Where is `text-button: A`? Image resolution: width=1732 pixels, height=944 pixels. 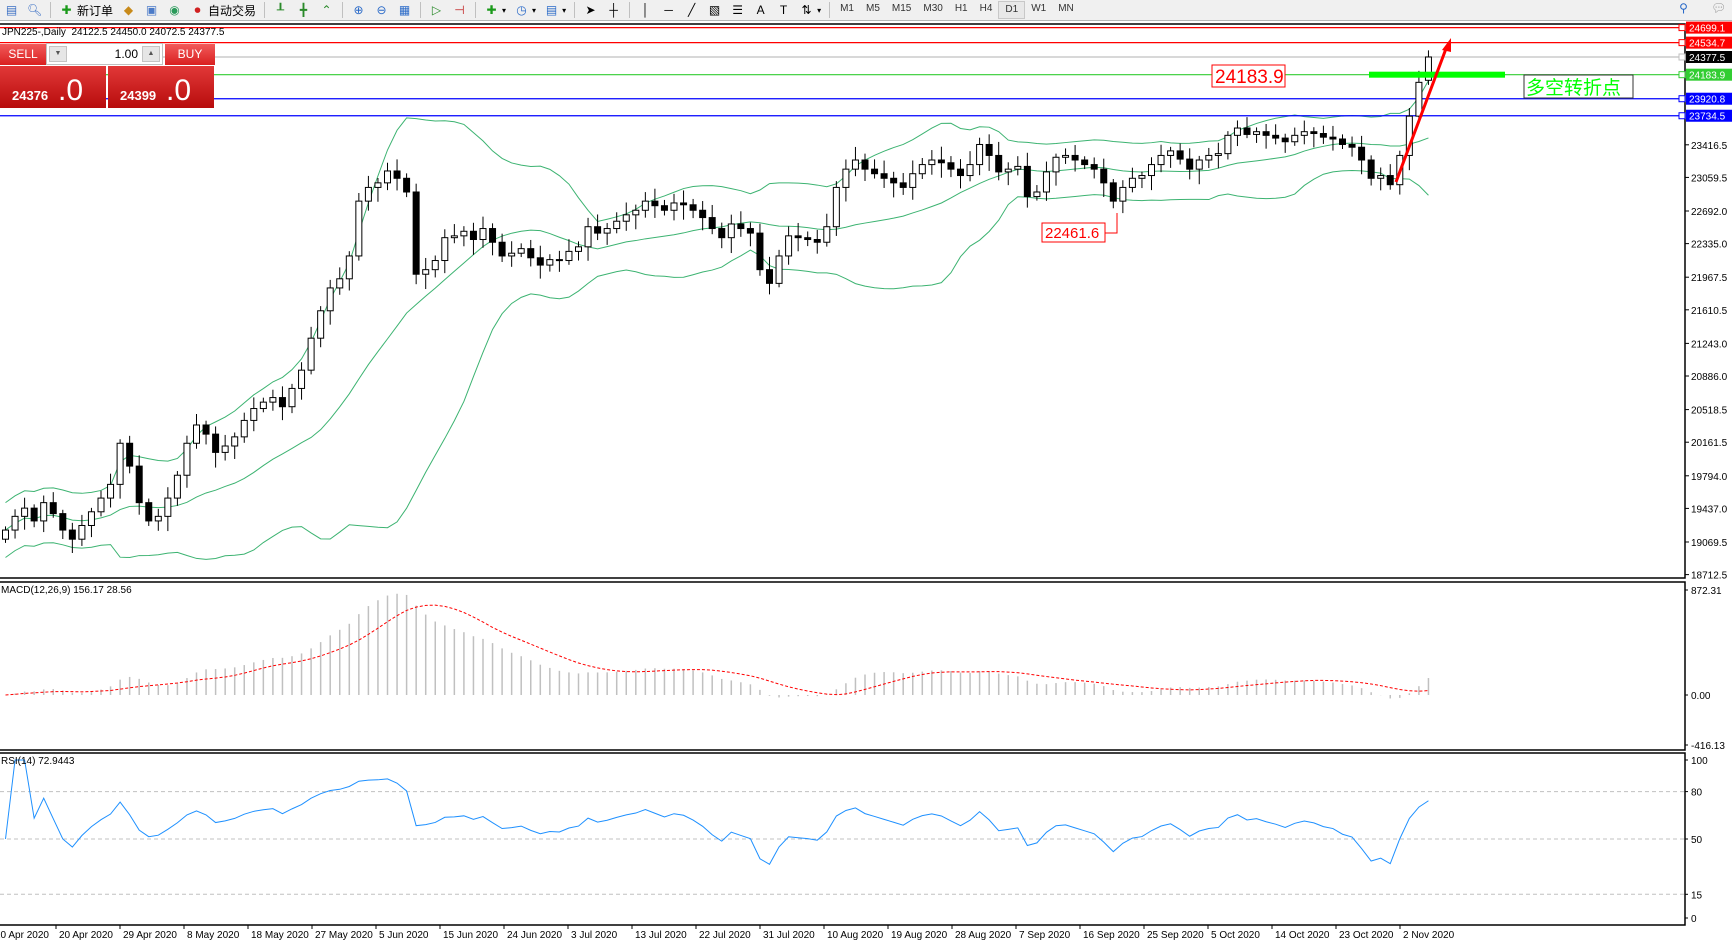 text-button: A is located at coordinates (760, 10).